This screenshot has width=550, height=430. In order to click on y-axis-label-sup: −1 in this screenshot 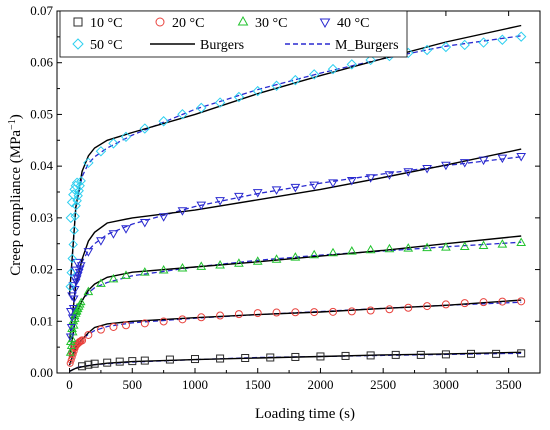, I will do `click(12, 124)`.